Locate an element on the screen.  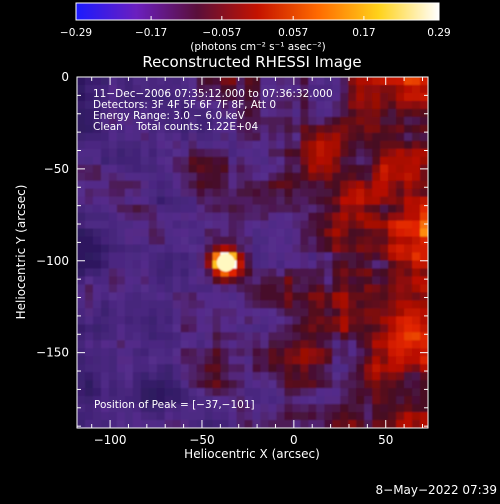
x-tick-label: 50 is located at coordinates (385, 440).